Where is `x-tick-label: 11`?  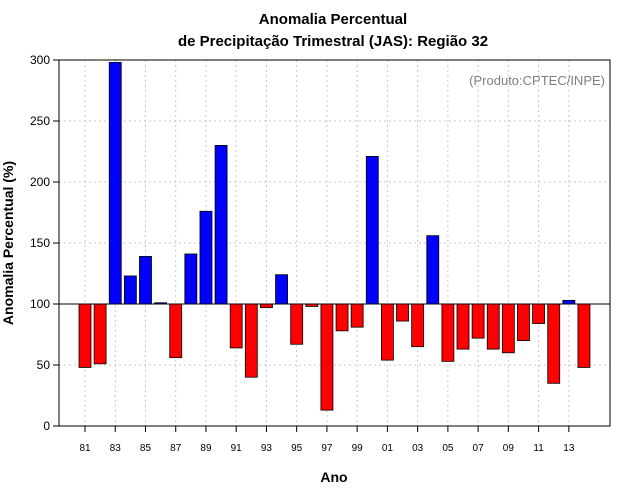 x-tick-label: 11 is located at coordinates (538, 448).